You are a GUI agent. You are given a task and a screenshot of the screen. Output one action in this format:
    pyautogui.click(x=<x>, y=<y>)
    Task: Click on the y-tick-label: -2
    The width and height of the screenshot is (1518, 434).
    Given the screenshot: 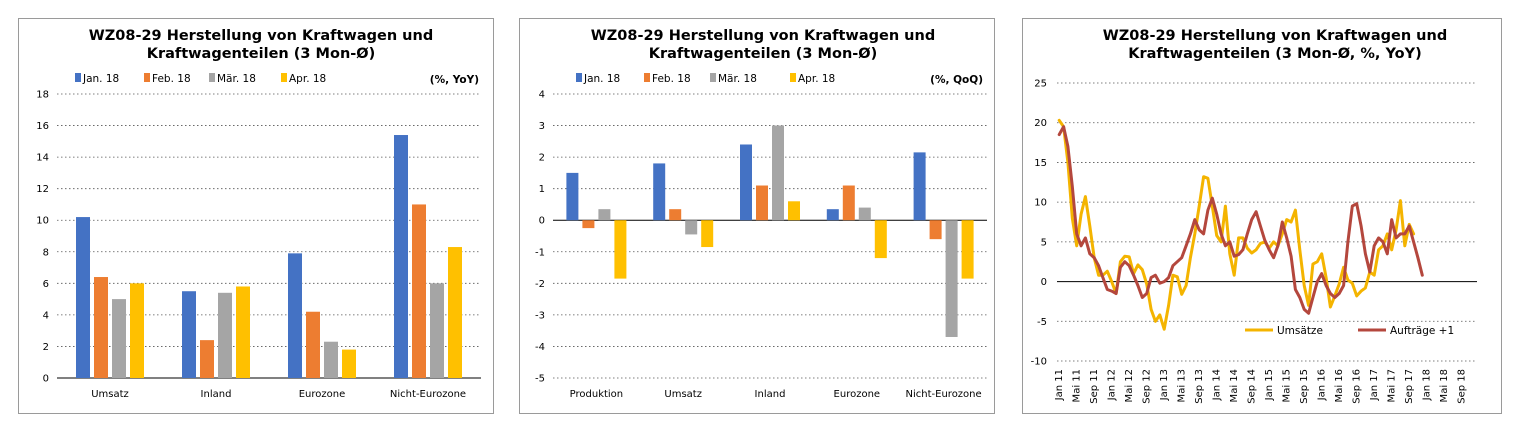 What is the action you would take?
    pyautogui.click(x=540, y=284)
    